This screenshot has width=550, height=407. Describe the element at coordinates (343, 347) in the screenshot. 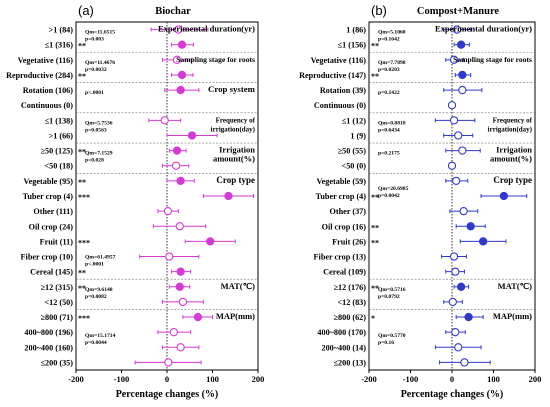

I see `row-label: 200~400 (14)` at that location.